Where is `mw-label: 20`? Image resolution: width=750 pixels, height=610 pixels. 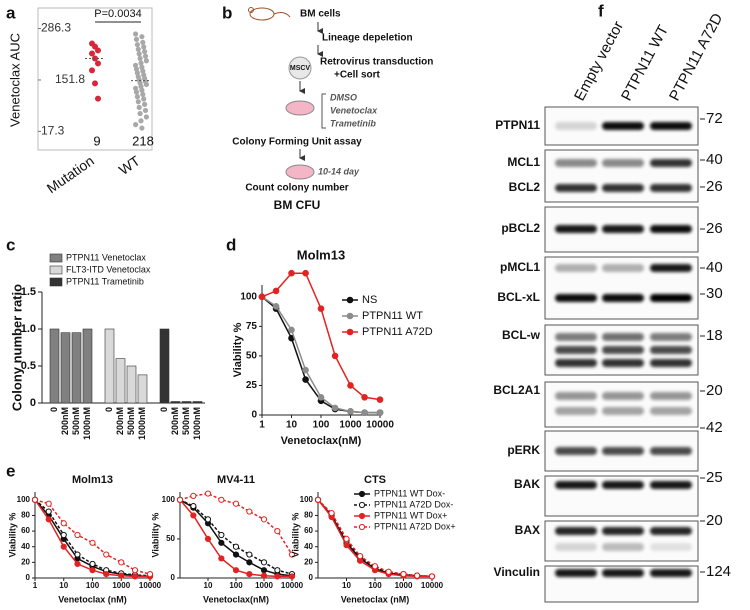 mw-label: 20 is located at coordinates (714, 520).